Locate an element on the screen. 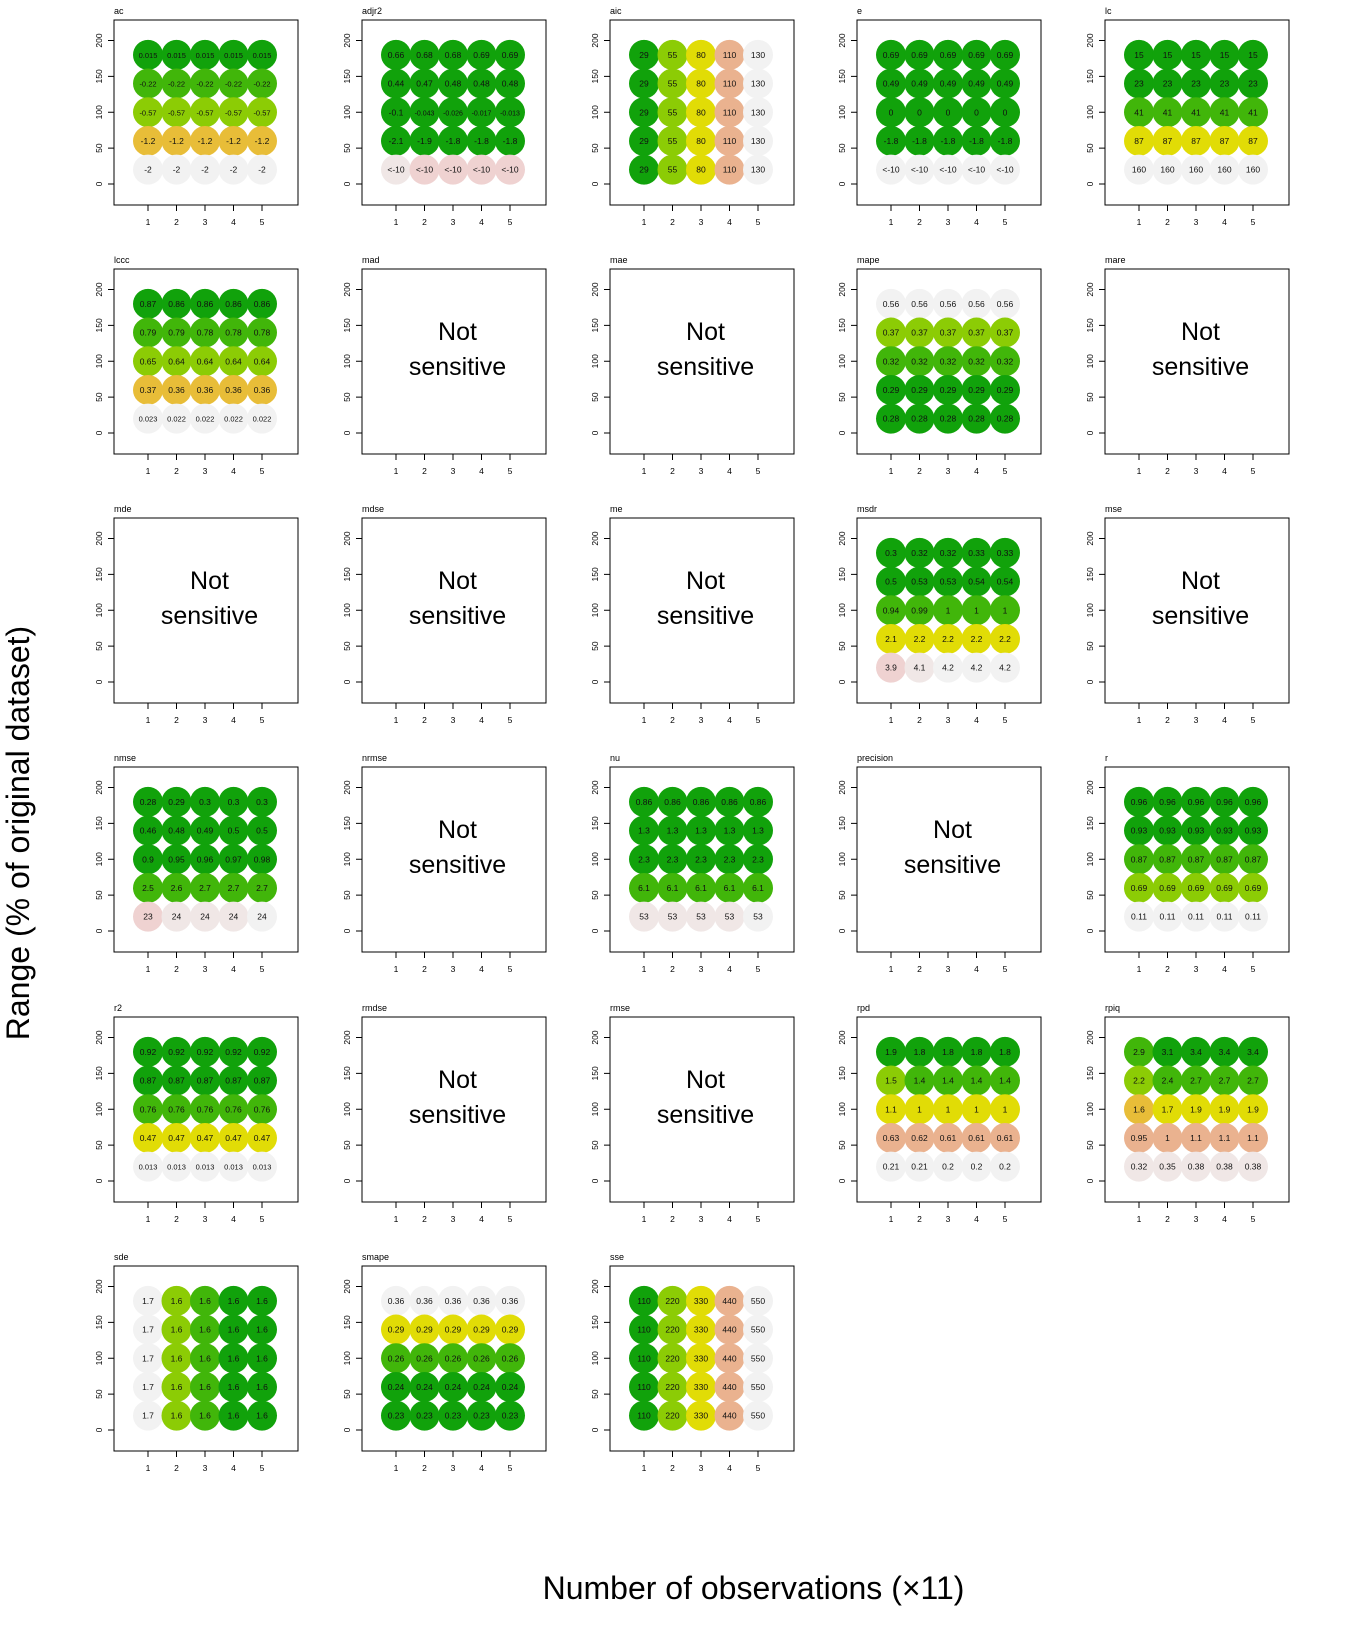 This screenshot has width=1352, height=1627. data-label: 0.21 is located at coordinates (919, 1167).